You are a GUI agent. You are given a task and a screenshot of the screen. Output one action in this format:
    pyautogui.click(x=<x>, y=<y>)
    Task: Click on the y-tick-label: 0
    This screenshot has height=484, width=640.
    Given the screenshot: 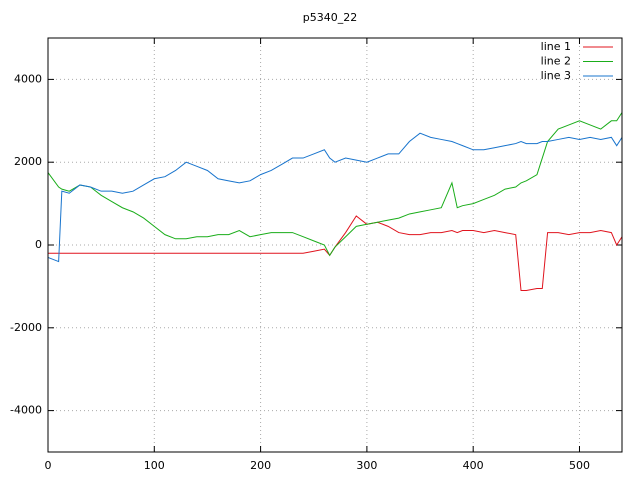 What is the action you would take?
    pyautogui.click(x=38, y=244)
    